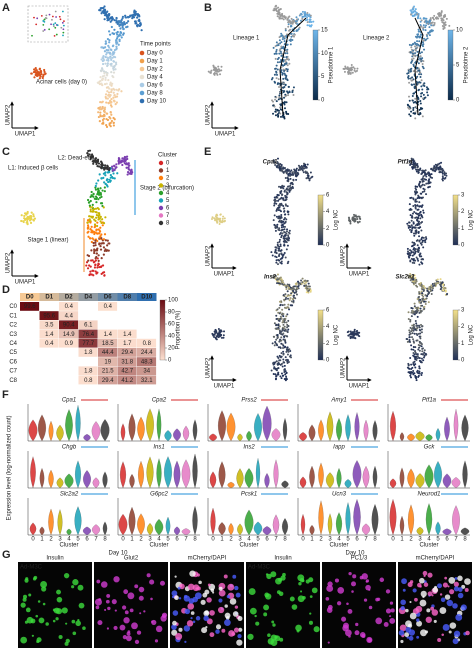  Describe the element at coordinates (328, 311) in the screenshot. I see `colorbar-tick-label: 6` at that location.